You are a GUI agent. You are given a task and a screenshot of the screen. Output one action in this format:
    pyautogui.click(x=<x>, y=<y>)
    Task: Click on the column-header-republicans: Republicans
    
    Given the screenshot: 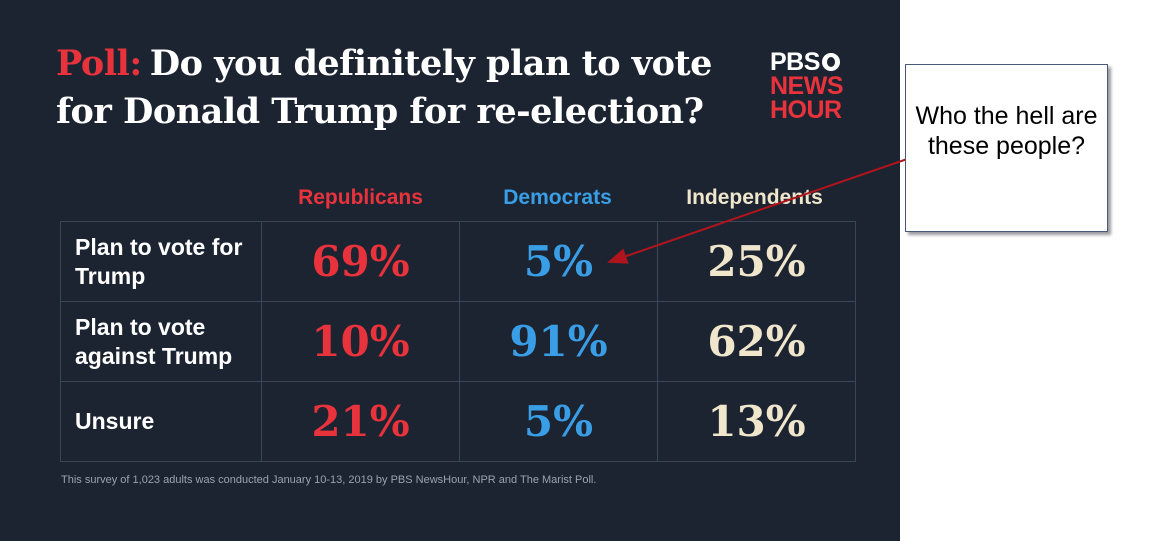 What is the action you would take?
    pyautogui.click(x=360, y=197)
    